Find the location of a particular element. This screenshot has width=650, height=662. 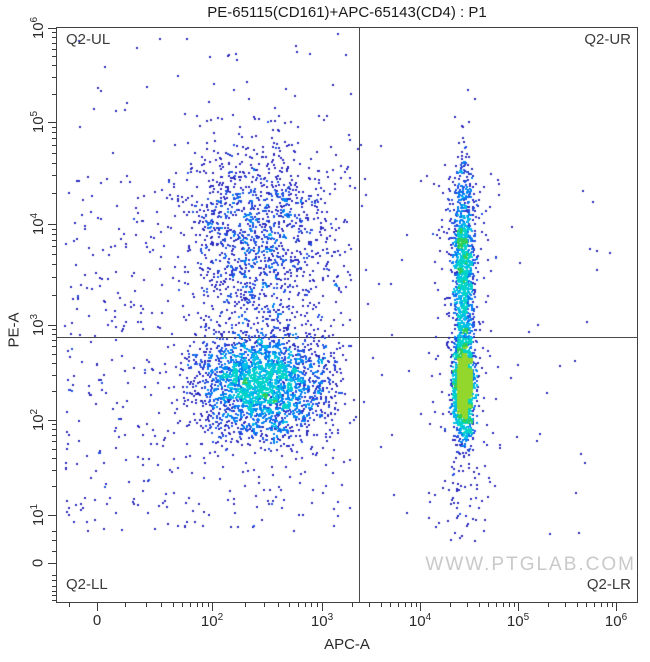

x-tick-label: 103 is located at coordinates (322, 621).